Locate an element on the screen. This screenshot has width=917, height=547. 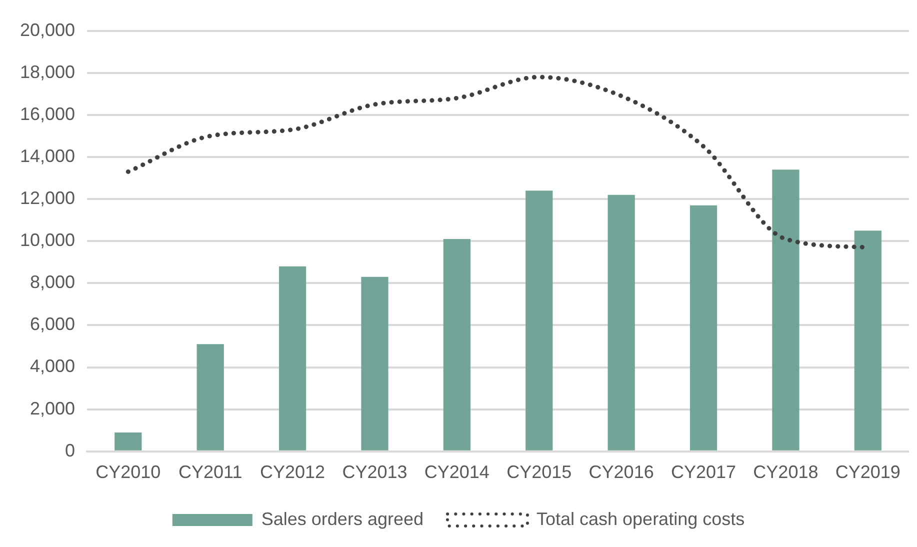
y-tick-label: 10,000 is located at coordinates (48, 240).